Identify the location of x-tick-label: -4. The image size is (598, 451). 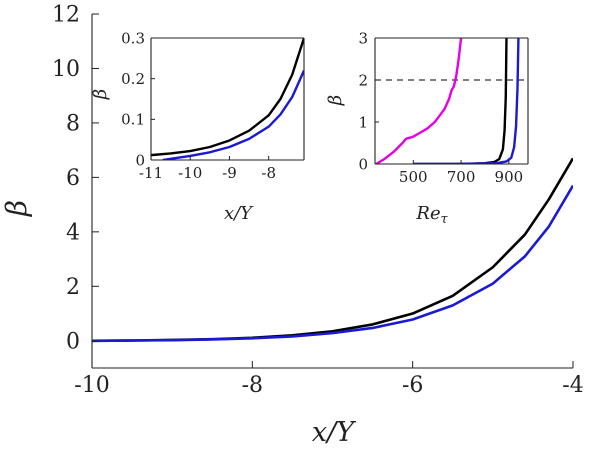
(572, 385).